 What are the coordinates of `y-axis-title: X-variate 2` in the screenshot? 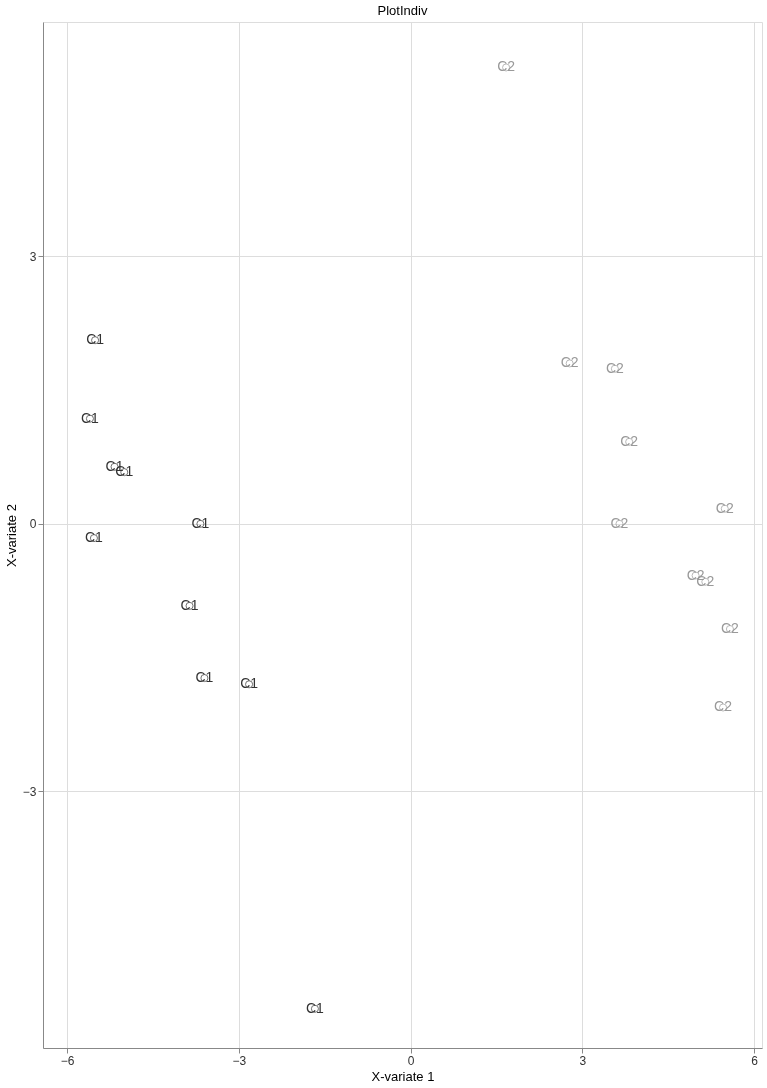 It's located at (11, 535).